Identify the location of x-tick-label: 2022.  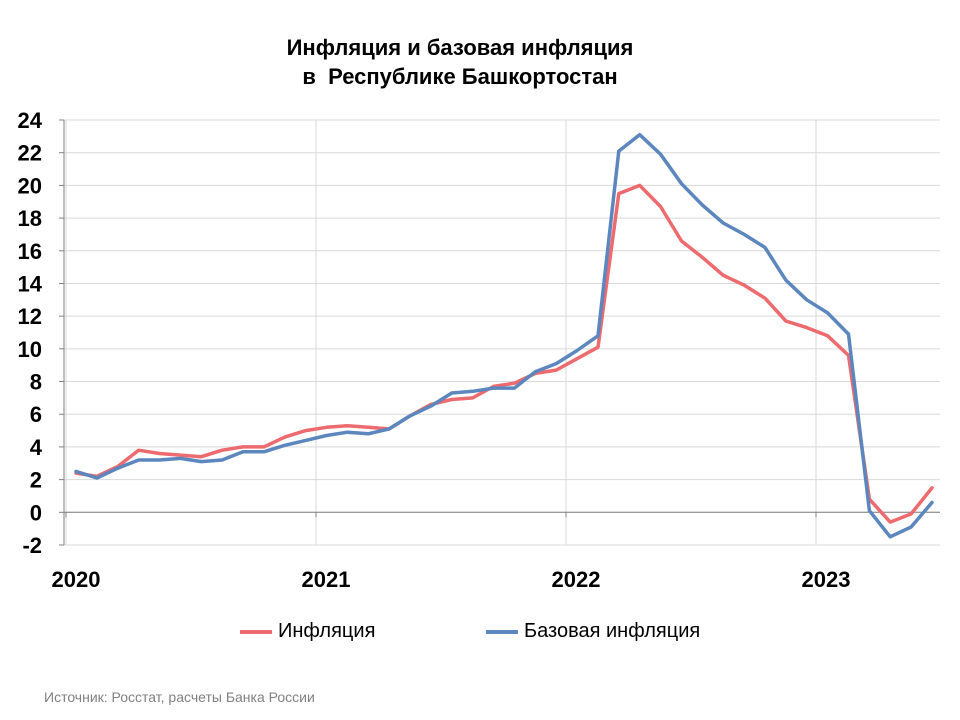
(576, 579).